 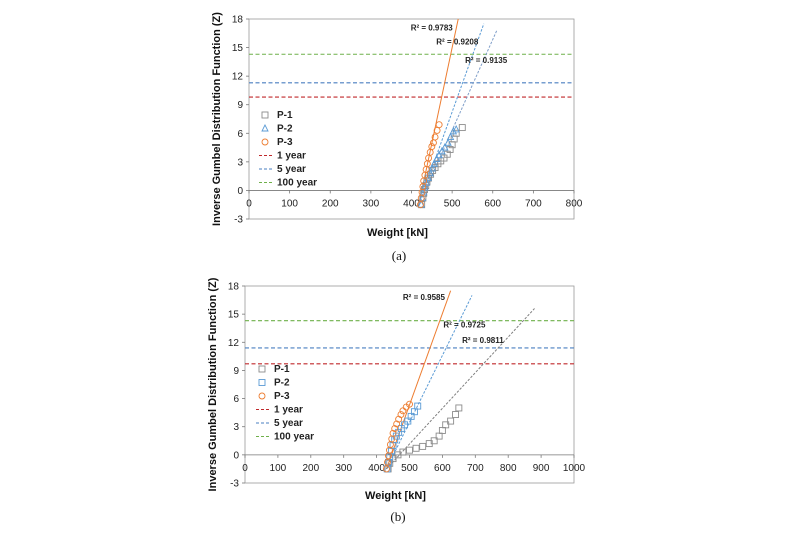 What do you see at coordinates (238, 48) in the screenshot?
I see `y-tick-label: 15` at bounding box center [238, 48].